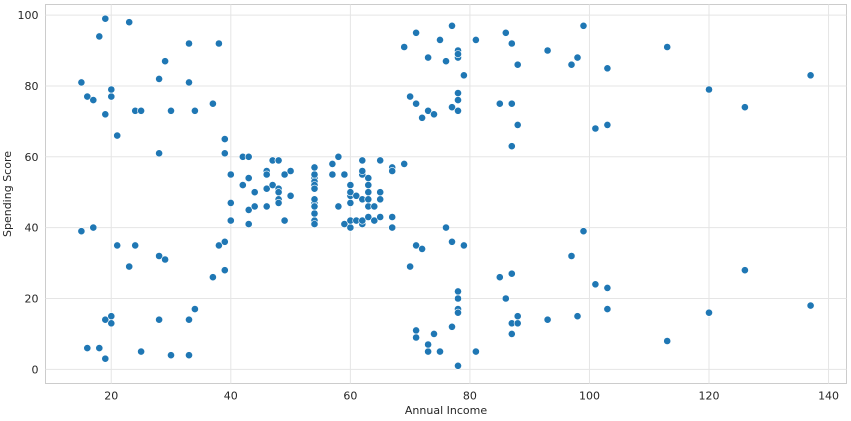 The height and width of the screenshot is (421, 851). What do you see at coordinates (111, 396) in the screenshot?
I see `x-tick-label: 20` at bounding box center [111, 396].